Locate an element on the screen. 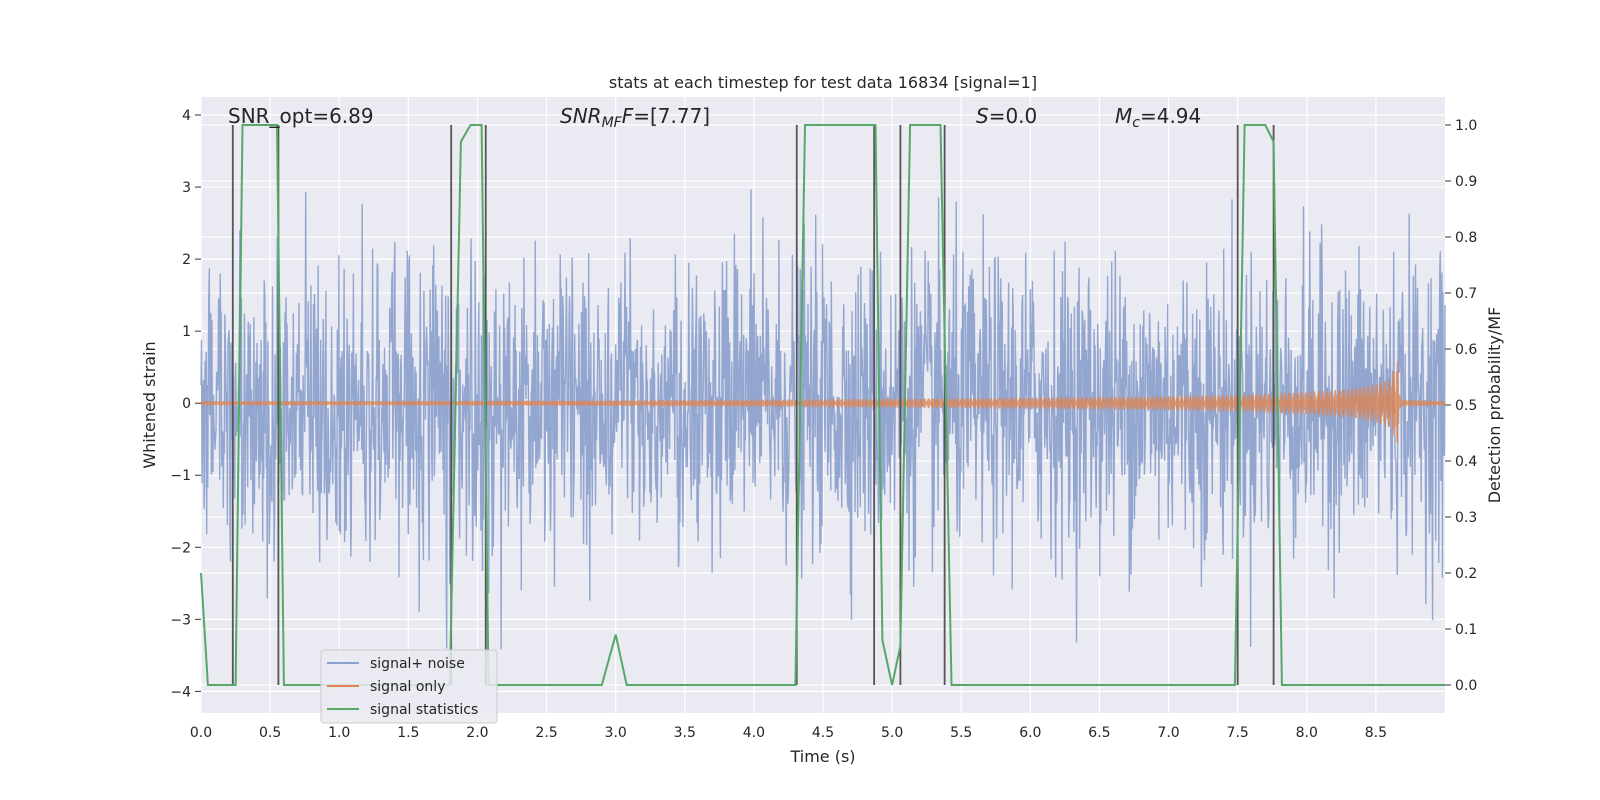 The image size is (1600, 800). x-tick-label: 4.5 is located at coordinates (823, 733).